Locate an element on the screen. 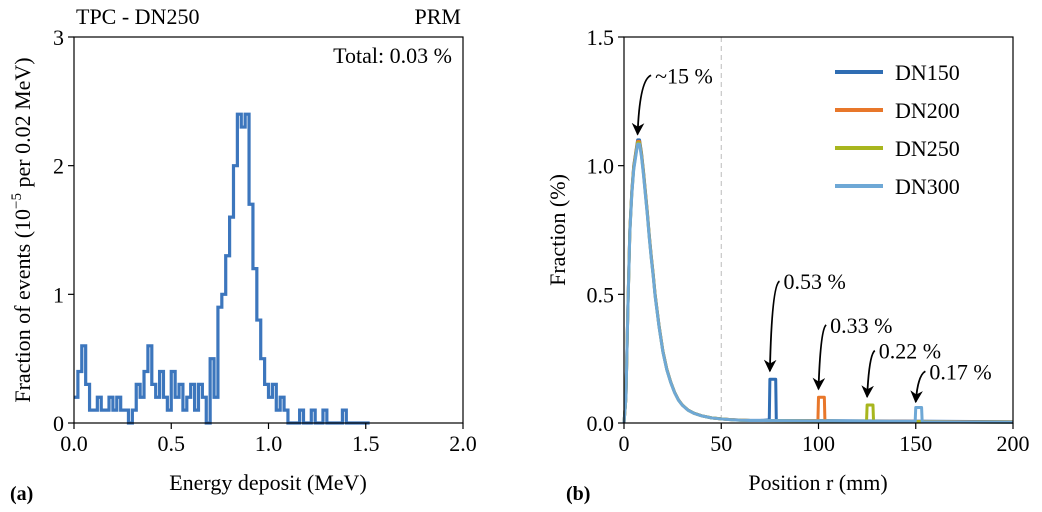 The image size is (1042, 512). x-tick-label: 50 is located at coordinates (721, 443).